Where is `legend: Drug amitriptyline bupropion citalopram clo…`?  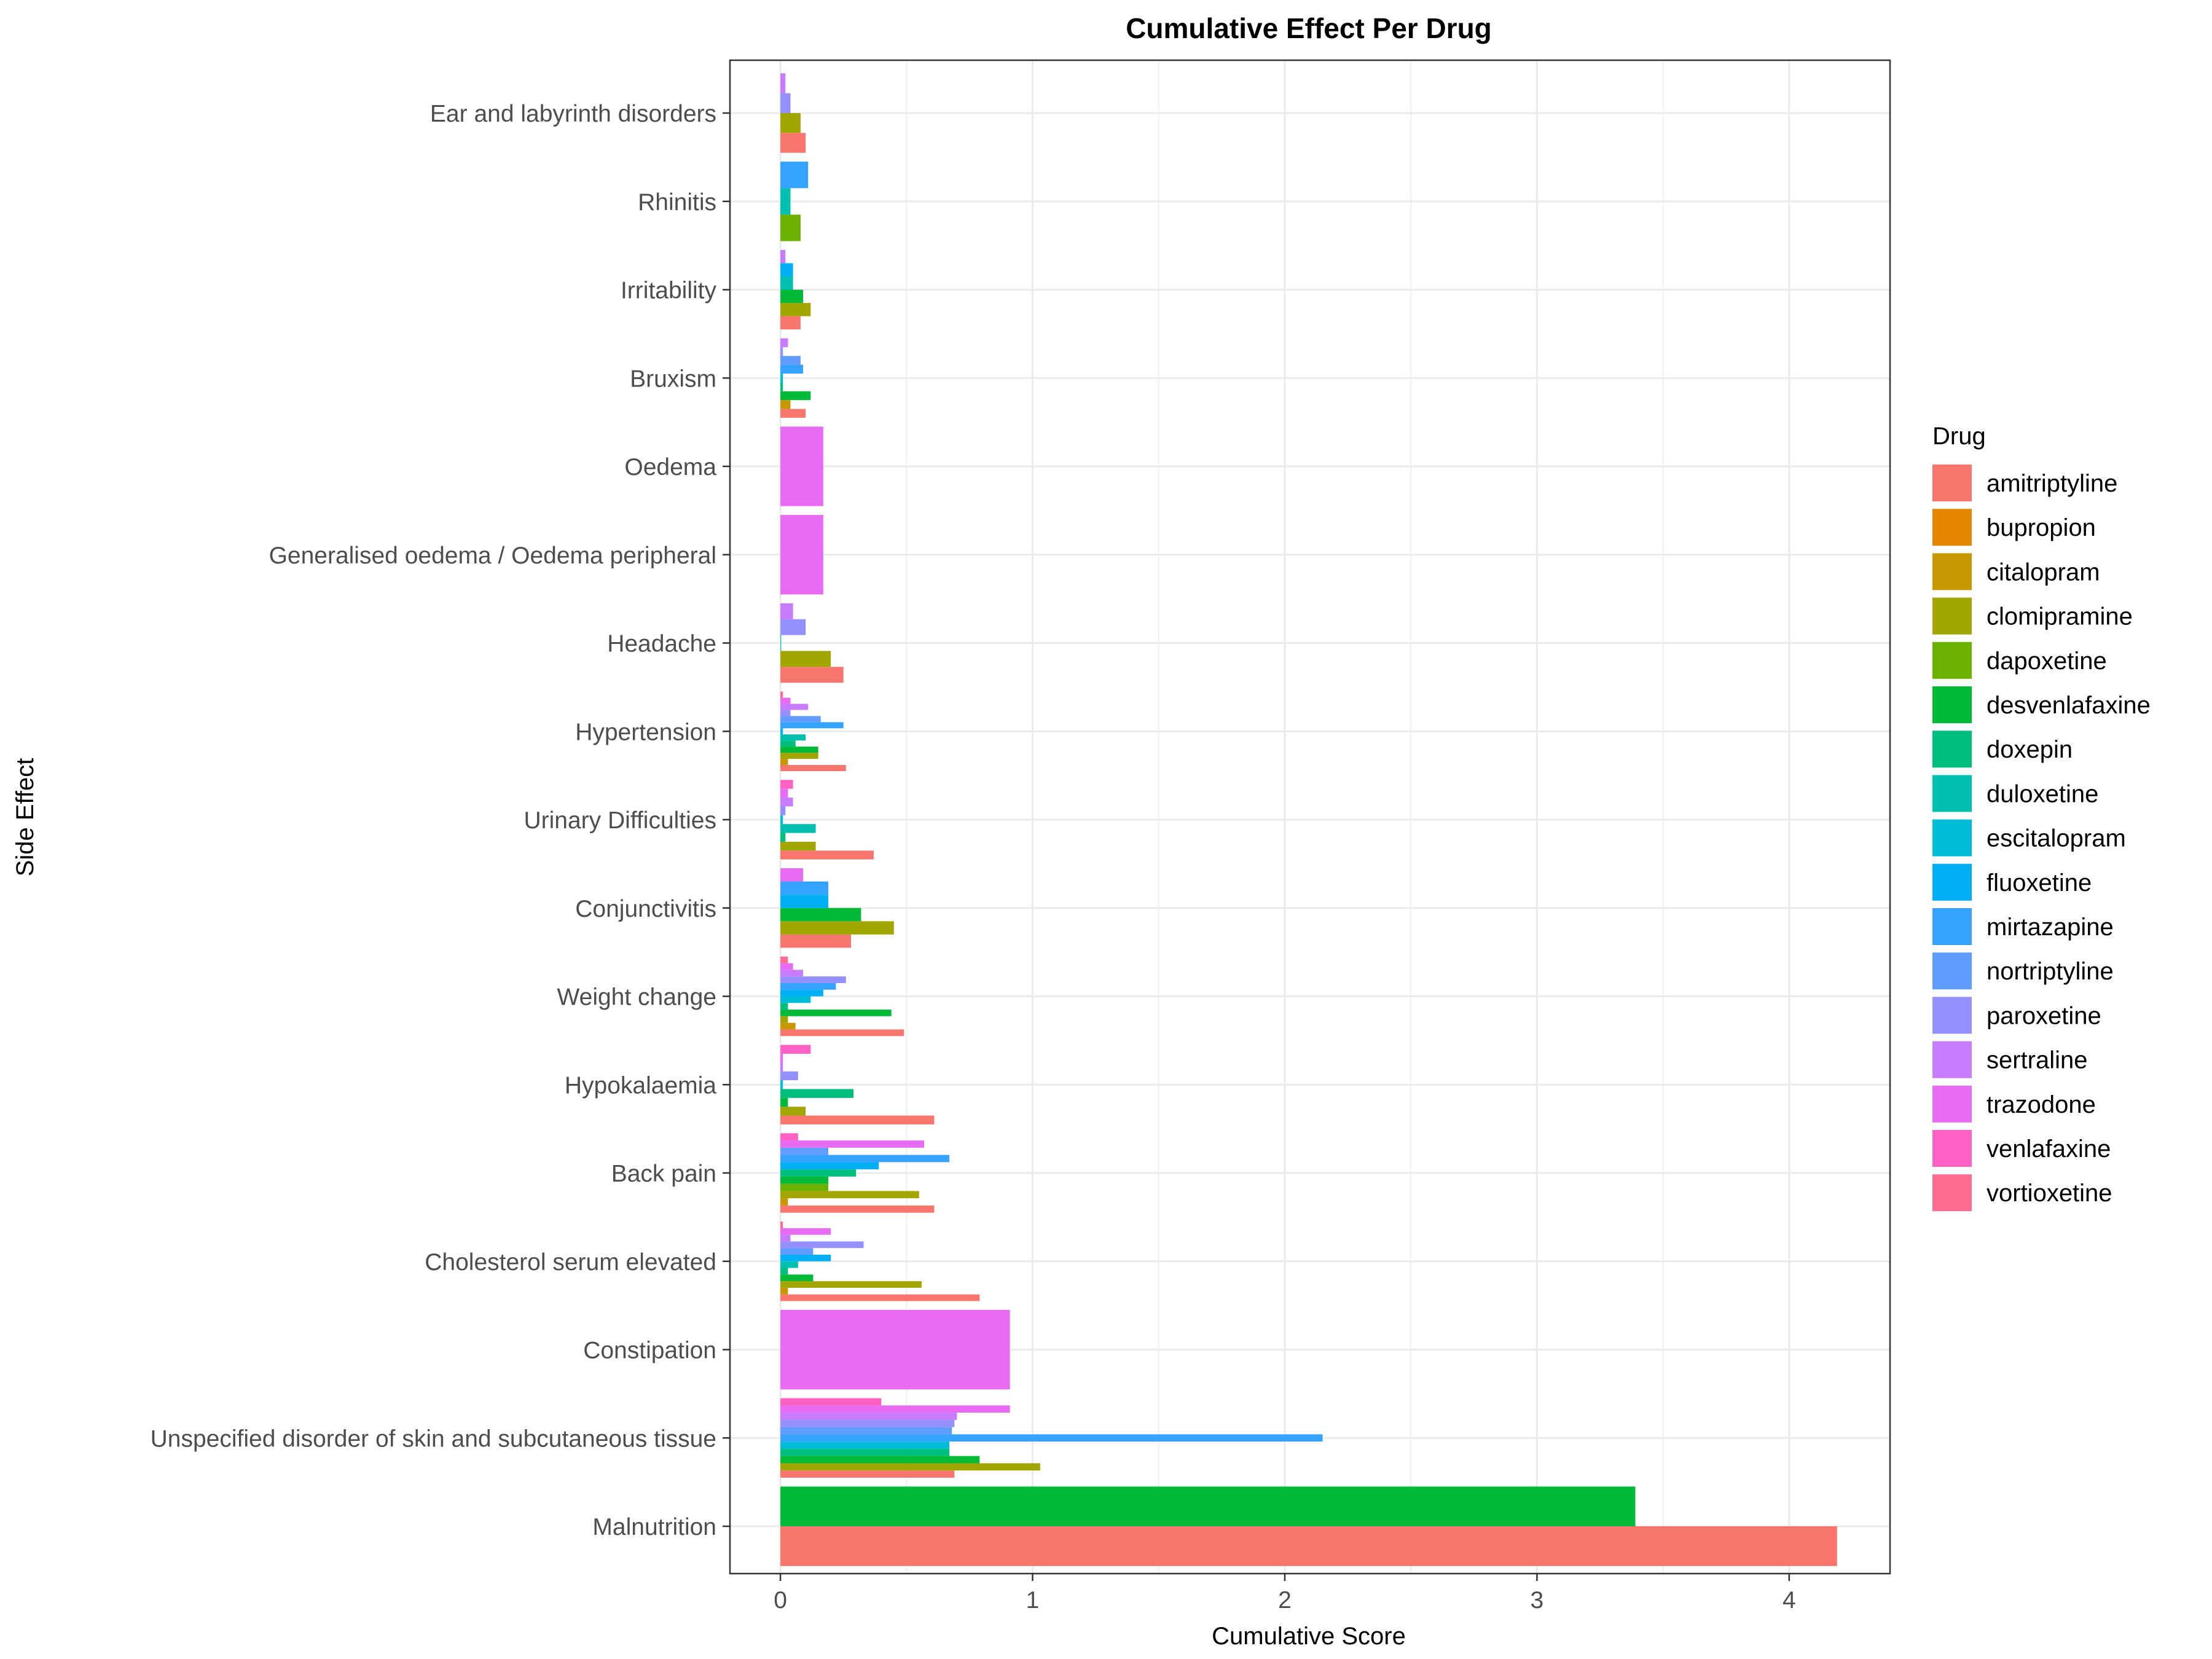
legend: Drug amitriptyline bupropion citalopram clo… is located at coordinates (2041, 817).